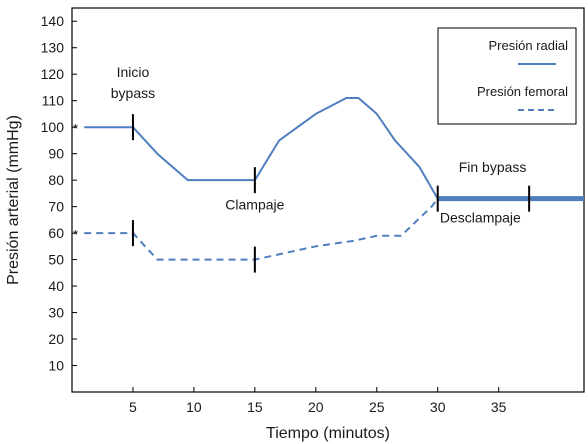  Describe the element at coordinates (53, 74) in the screenshot. I see `y-tick-label: 120` at that location.